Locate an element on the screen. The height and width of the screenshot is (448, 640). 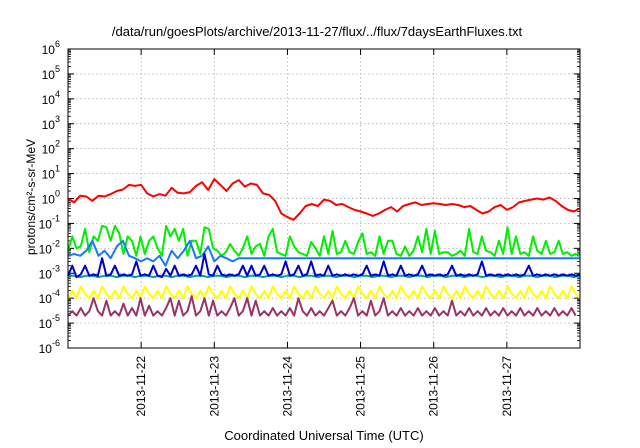
y-tick-label: 10⁻⁶ is located at coordinates (49, 347).